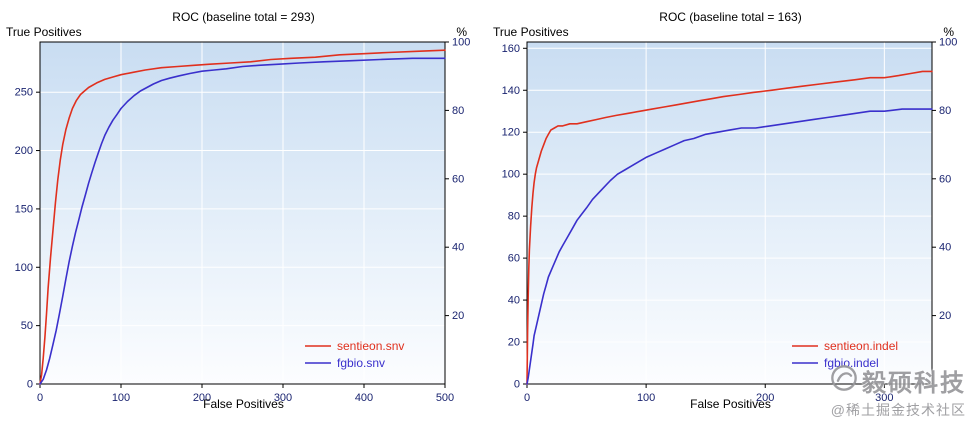  What do you see at coordinates (445, 398) in the screenshot?
I see `svg-text: 500` at bounding box center [445, 398].